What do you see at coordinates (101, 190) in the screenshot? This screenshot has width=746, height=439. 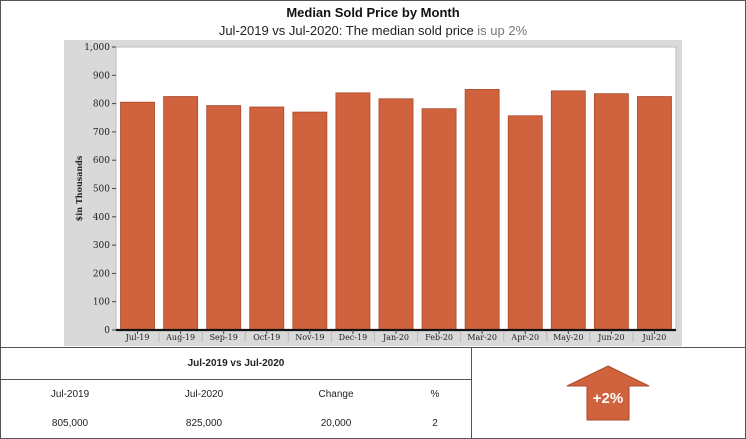 I see `y-tick-label: 500` at bounding box center [101, 190].